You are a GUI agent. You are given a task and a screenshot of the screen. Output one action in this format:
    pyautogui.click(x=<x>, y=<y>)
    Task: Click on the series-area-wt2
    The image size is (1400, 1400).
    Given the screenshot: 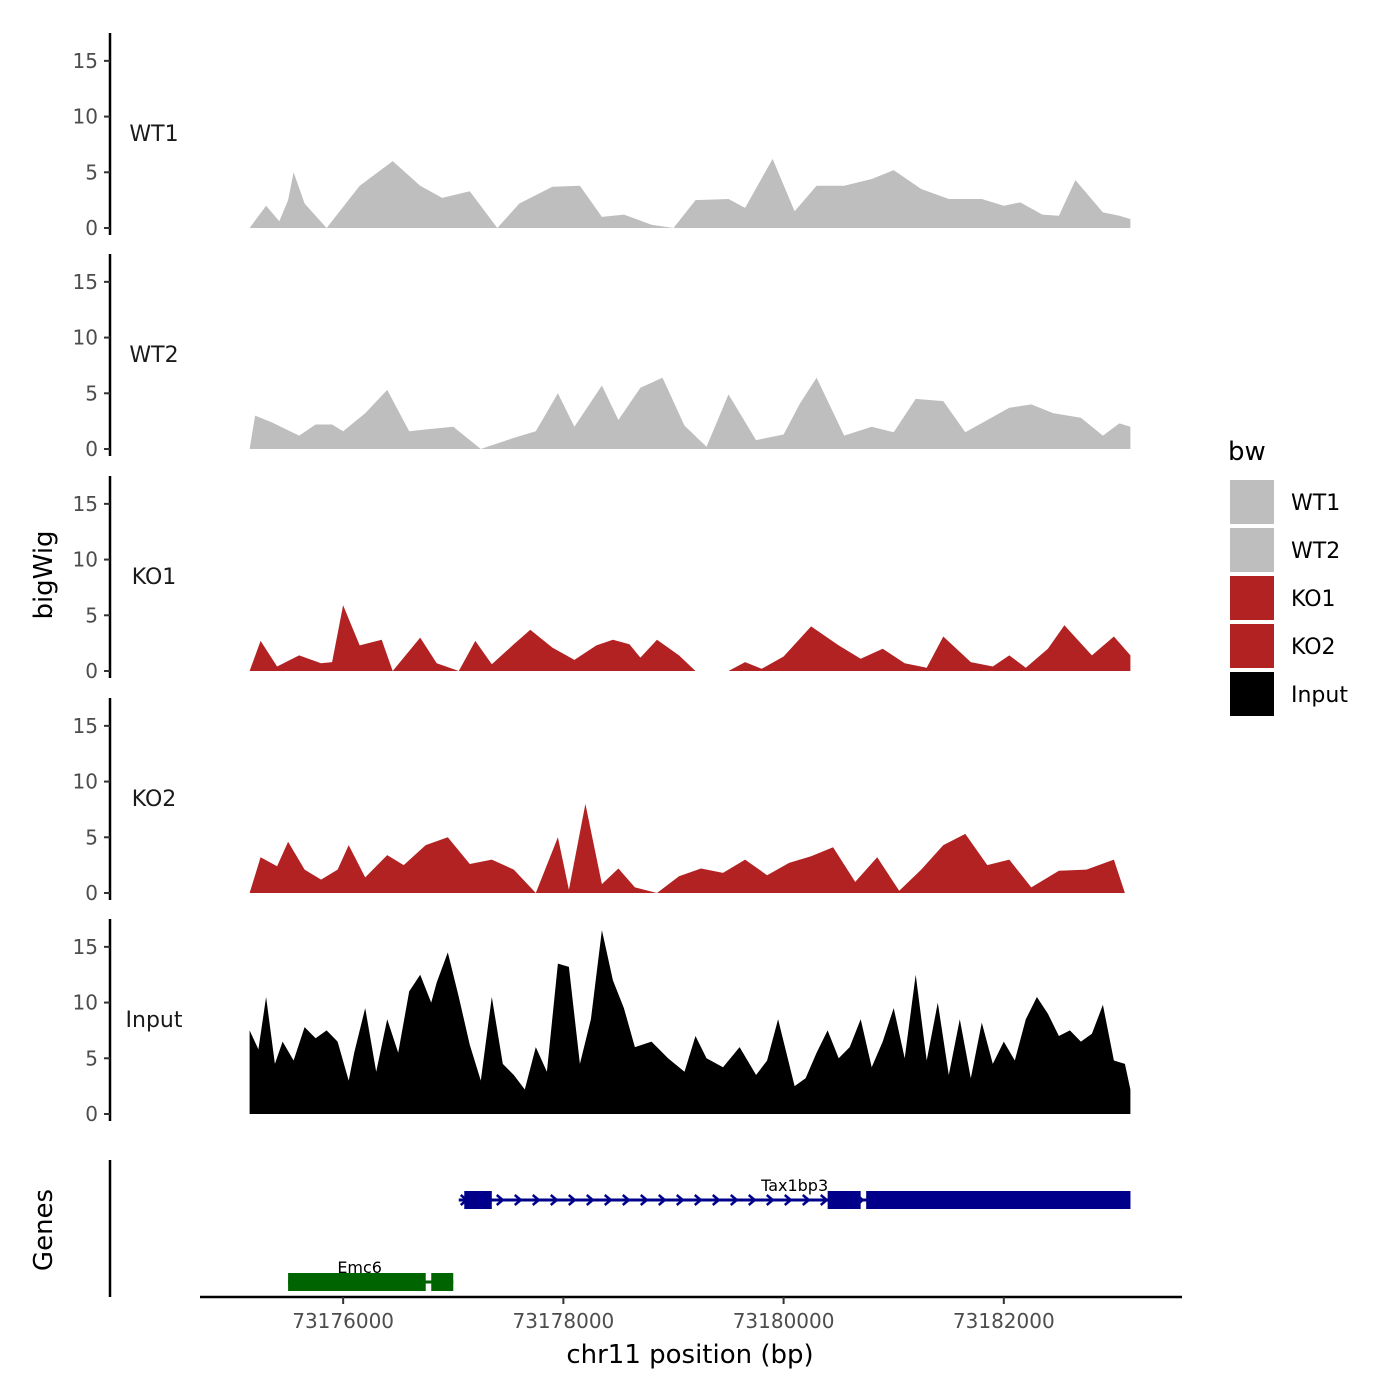 What is the action you would take?
    pyautogui.click(x=690, y=413)
    